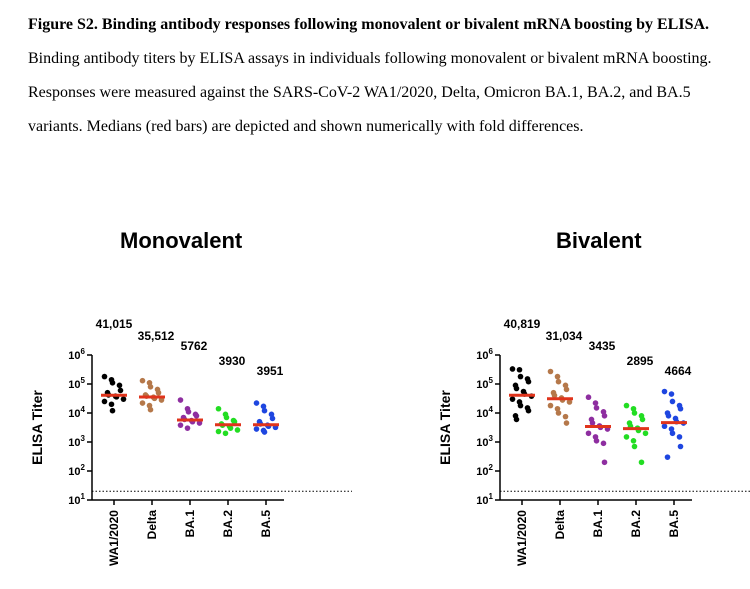  I want to click on median-value-label: 4664, so click(678, 371).